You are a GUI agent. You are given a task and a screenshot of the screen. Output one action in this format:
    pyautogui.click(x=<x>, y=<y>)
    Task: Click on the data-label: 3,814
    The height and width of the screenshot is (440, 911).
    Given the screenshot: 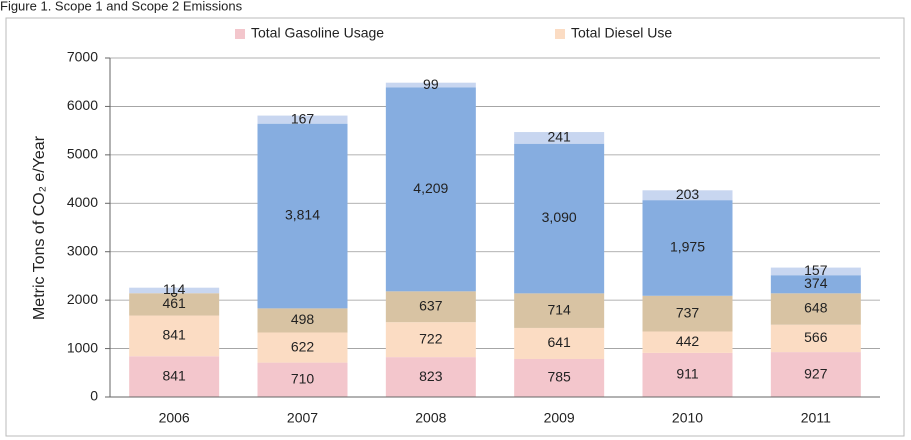 What is the action you would take?
    pyautogui.click(x=302, y=215)
    